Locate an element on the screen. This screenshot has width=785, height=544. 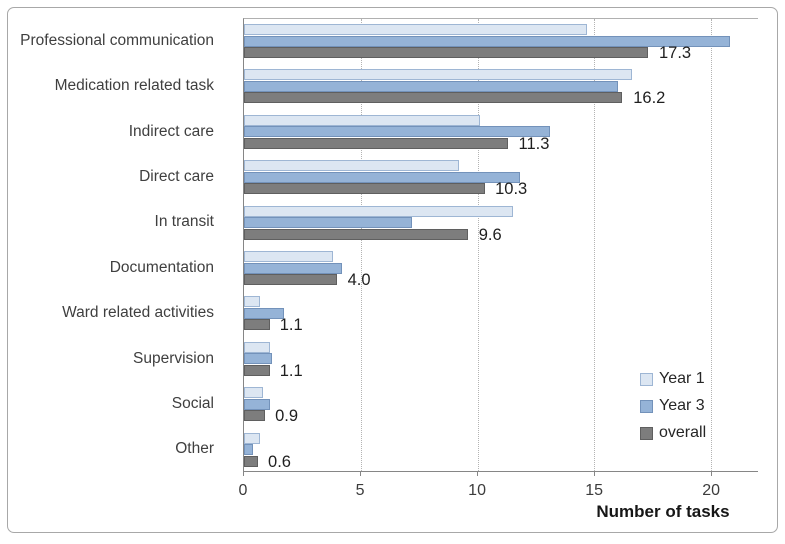
category-label: Professional communication is located at coordinates (117, 40).